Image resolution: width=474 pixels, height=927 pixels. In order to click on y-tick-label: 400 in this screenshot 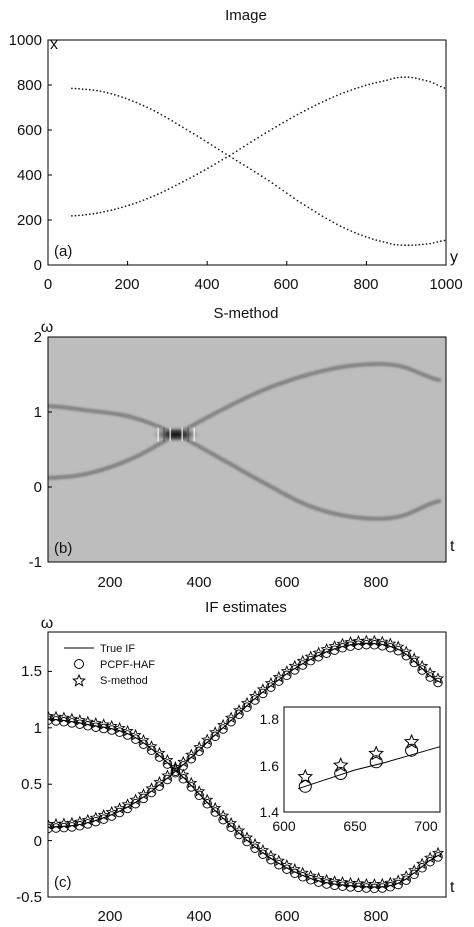, I will do `click(29, 175)`.